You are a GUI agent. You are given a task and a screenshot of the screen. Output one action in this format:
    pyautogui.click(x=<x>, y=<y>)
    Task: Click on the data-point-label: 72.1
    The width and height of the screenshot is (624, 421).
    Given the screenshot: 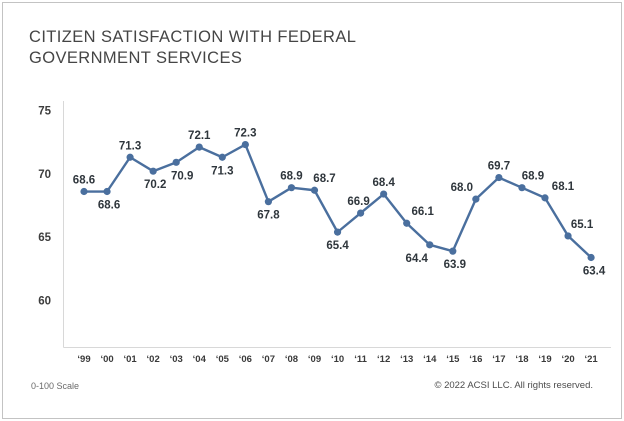 What is the action you would take?
    pyautogui.click(x=199, y=136)
    